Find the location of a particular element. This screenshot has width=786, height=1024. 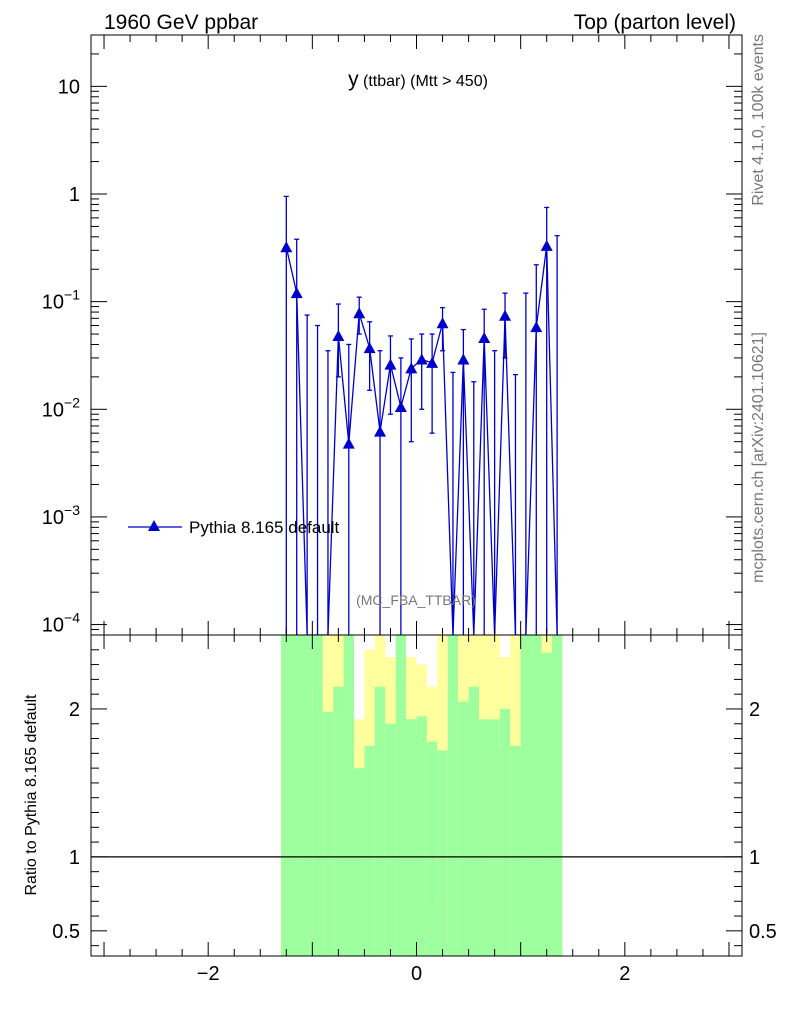

y-tick-label: 10⁻² is located at coordinates (61, 407).